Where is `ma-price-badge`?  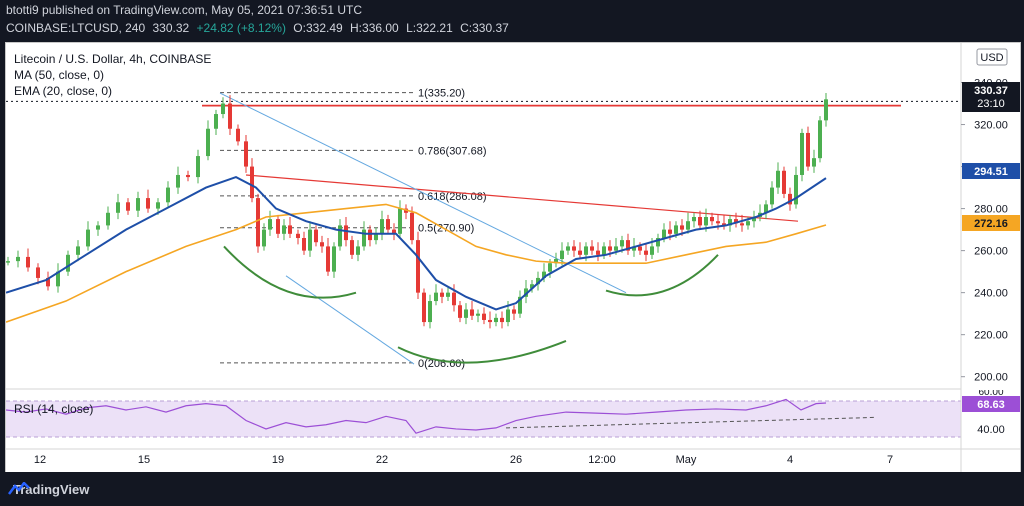
ma-price-badge is located at coordinates (991, 223).